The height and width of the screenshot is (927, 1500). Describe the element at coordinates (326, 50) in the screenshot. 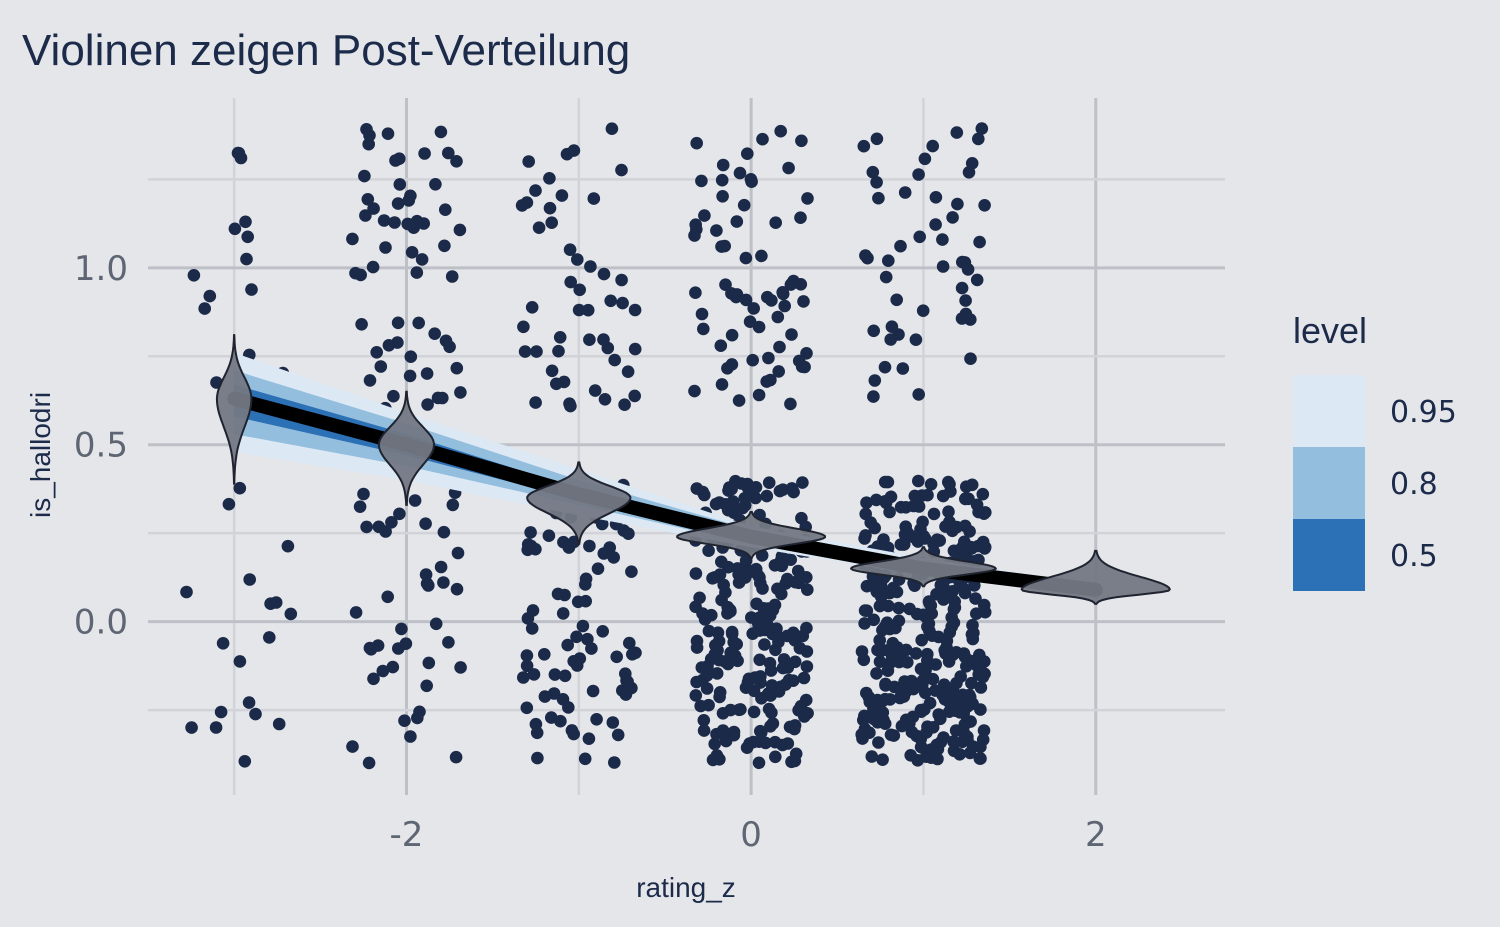

I see `chart-title: Violinen zeigen Post-Verteilung` at that location.